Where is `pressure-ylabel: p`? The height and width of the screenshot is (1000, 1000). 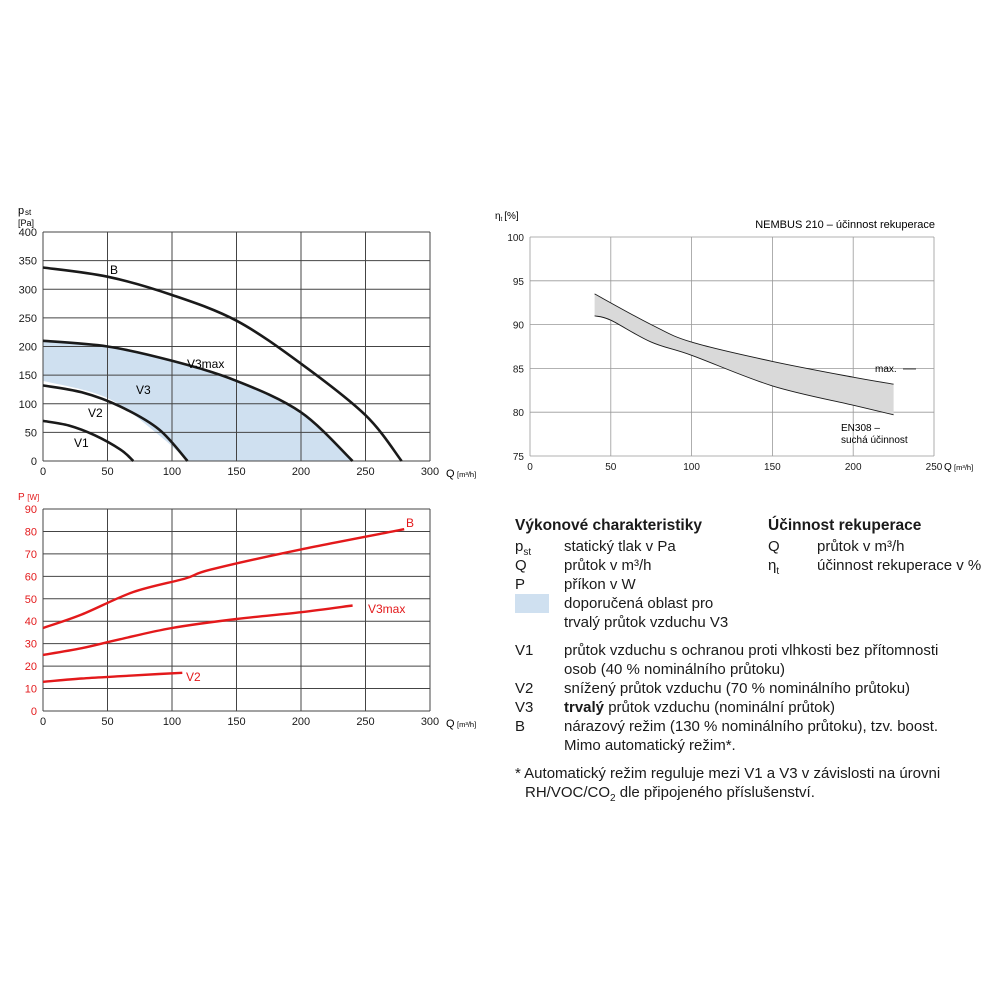 pressure-ylabel: p is located at coordinates (21, 211).